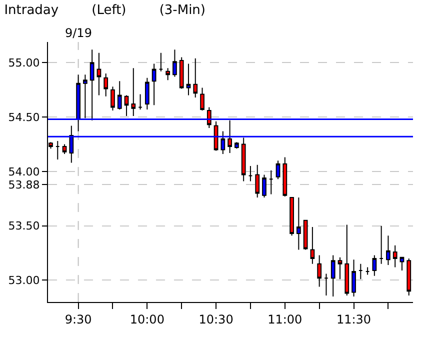 Image resolution: width=421 pixels, height=339 pixels. I want to click on y-tick-label: 53.50, so click(24, 226).